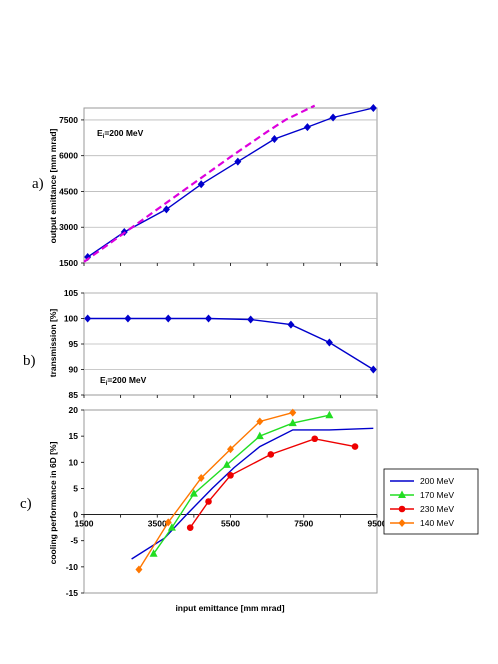 Image resolution: width=498 pixels, height=664 pixels. I want to click on series-line-230-mev, so click(272, 483).